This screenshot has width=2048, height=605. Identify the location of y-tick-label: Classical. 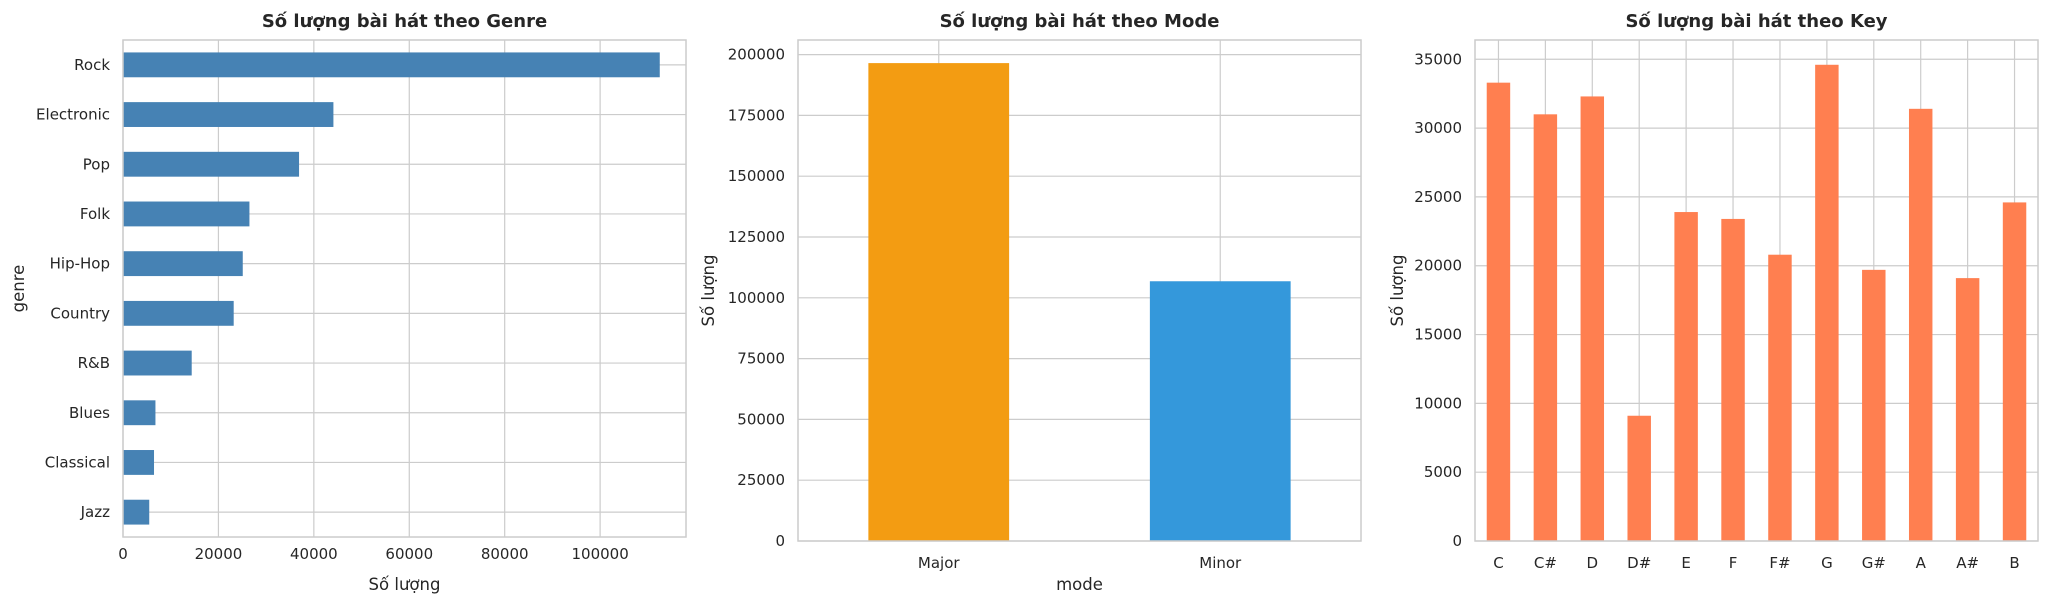
(77, 462).